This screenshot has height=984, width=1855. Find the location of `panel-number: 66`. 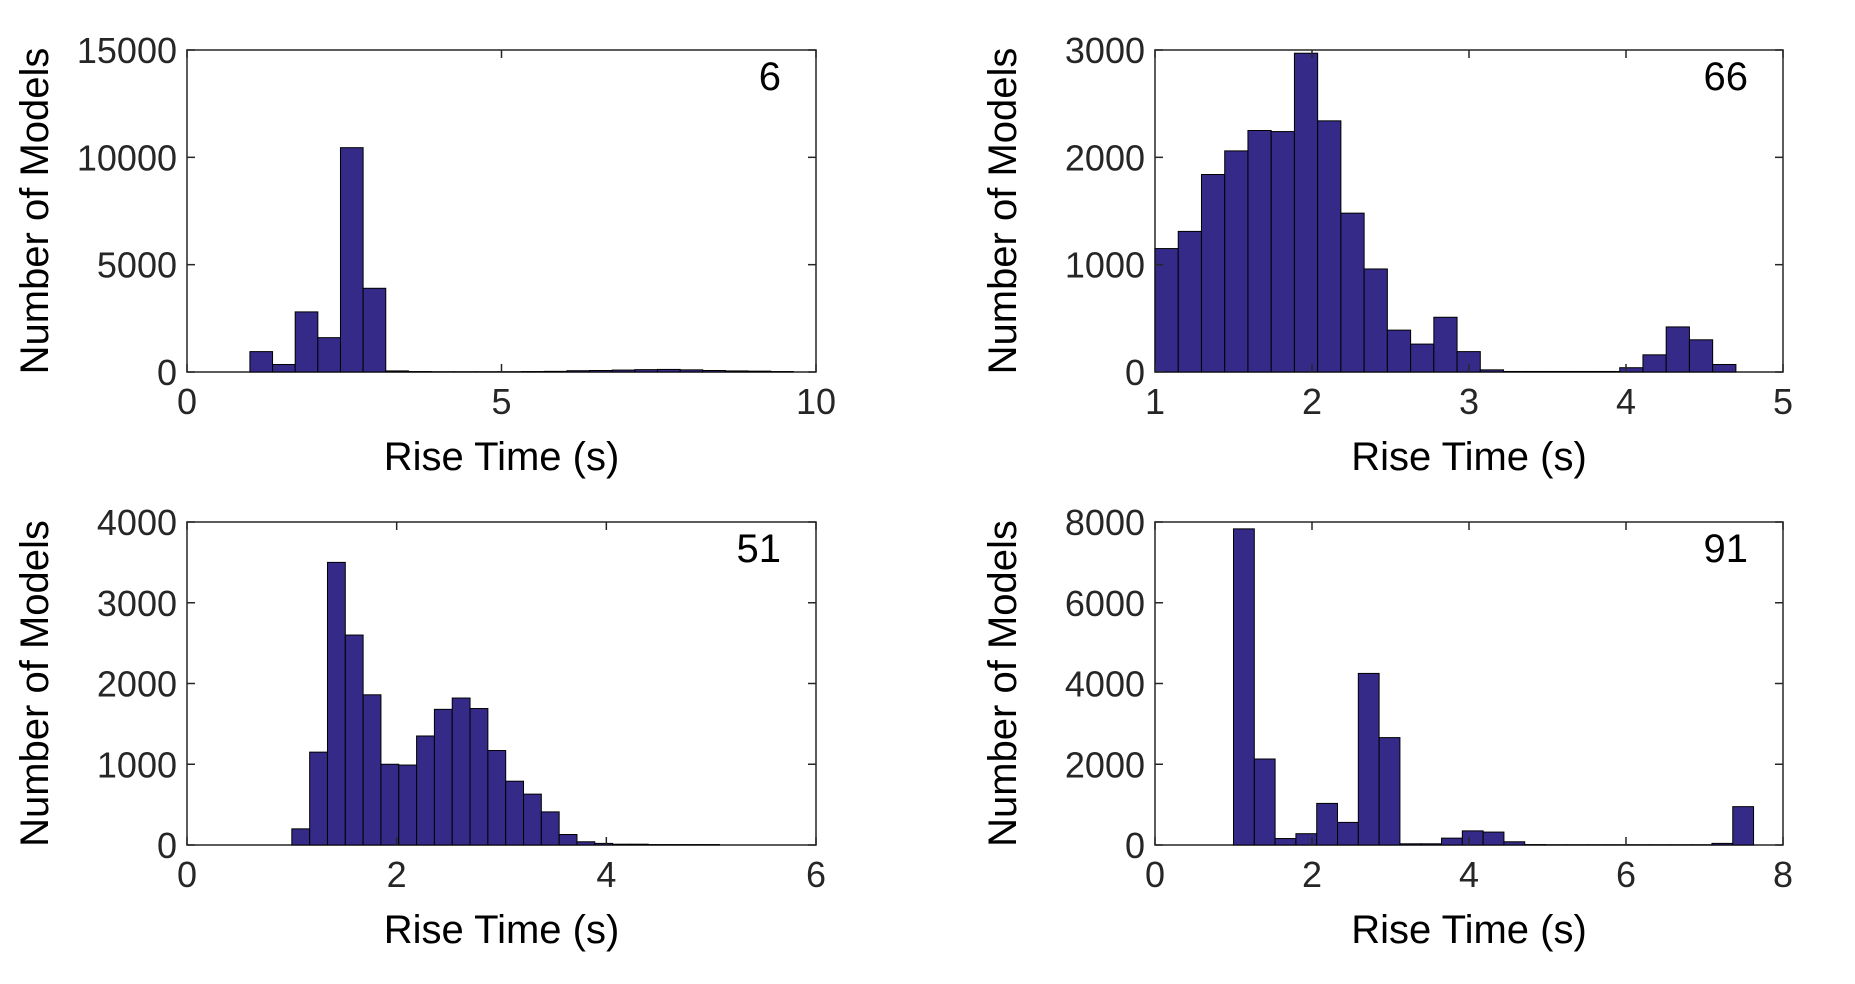

panel-number: 66 is located at coordinates (1726, 77).